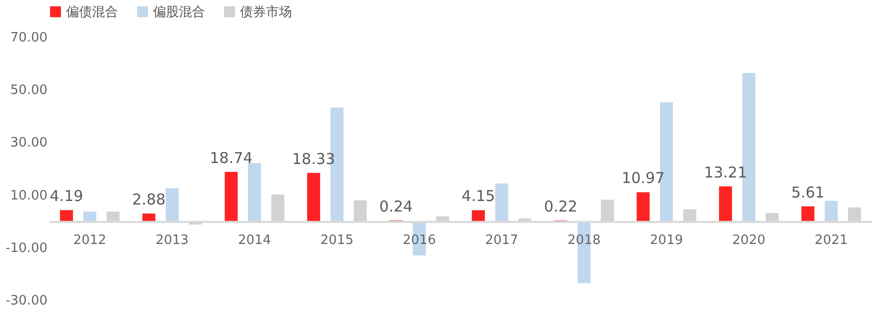 Image resolution: width=877 pixels, height=312 pixels. Describe the element at coordinates (725, 172) in the screenshot. I see `data-label: 13.21` at that location.